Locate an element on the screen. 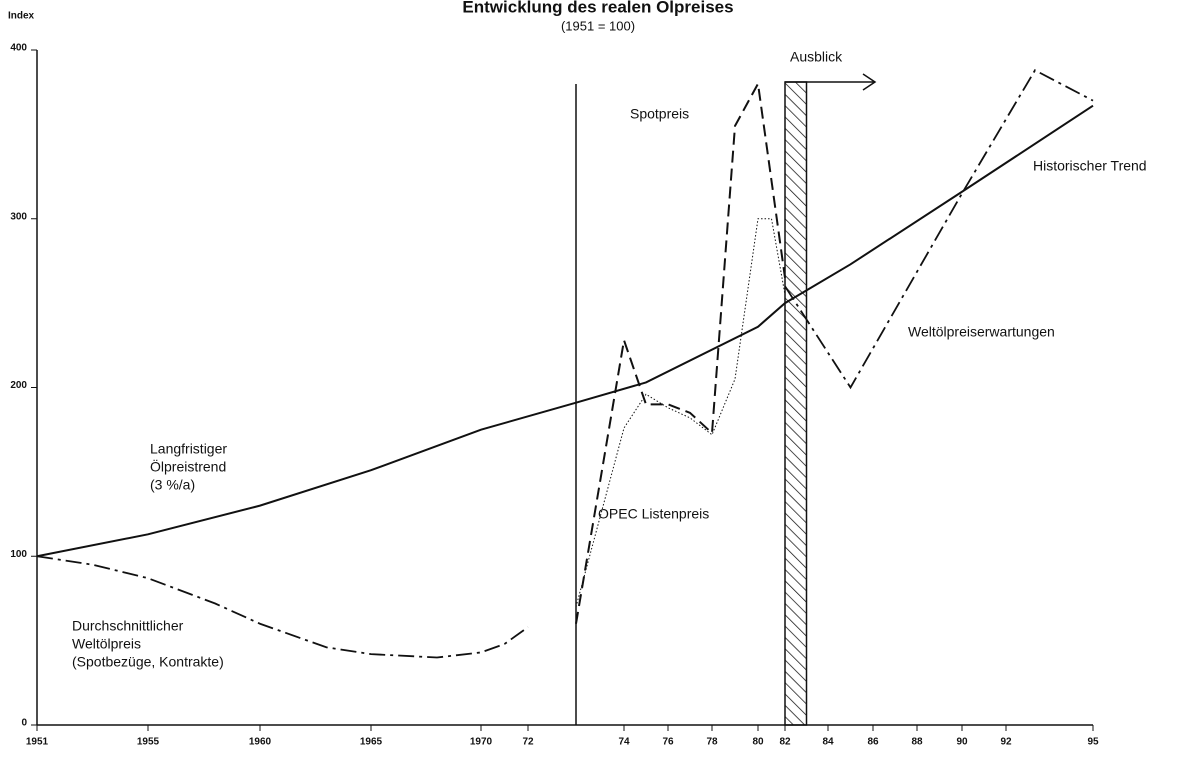  series-label: Weltölpreiserwartungen is located at coordinates (981, 332).